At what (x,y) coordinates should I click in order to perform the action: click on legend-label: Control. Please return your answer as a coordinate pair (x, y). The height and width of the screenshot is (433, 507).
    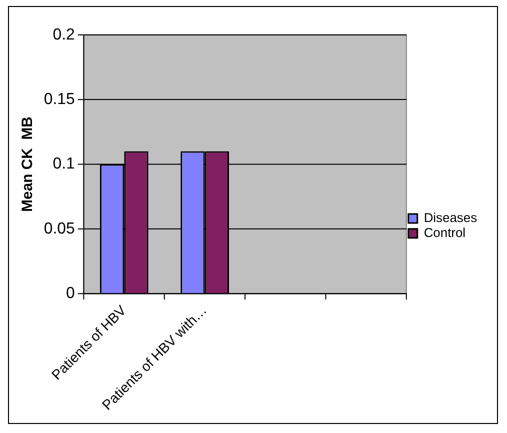
    Looking at the image, I should click on (445, 232).